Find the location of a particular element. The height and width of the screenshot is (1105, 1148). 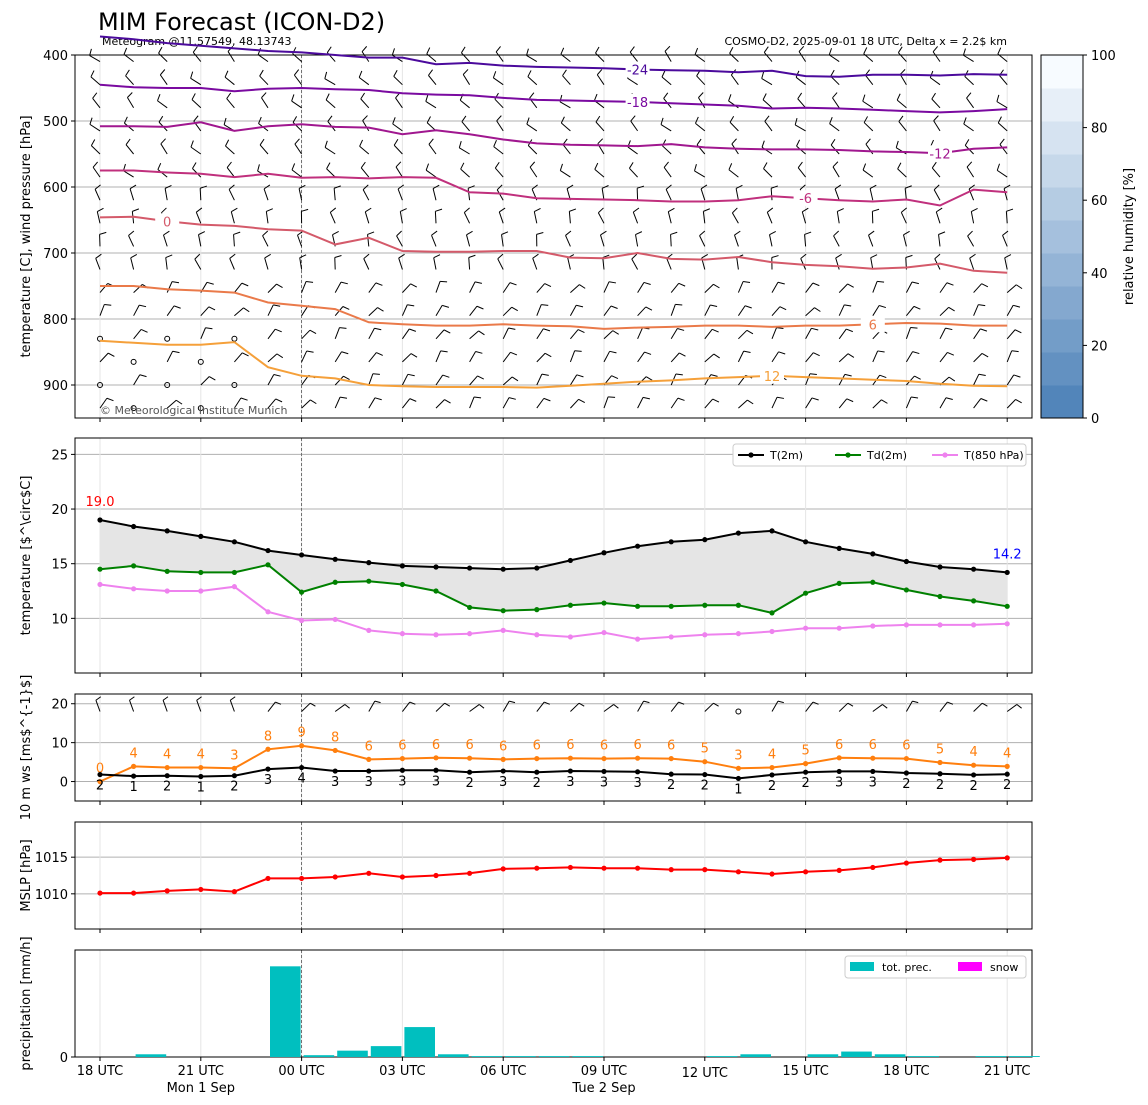

series-mslp is located at coordinates (553, 875).